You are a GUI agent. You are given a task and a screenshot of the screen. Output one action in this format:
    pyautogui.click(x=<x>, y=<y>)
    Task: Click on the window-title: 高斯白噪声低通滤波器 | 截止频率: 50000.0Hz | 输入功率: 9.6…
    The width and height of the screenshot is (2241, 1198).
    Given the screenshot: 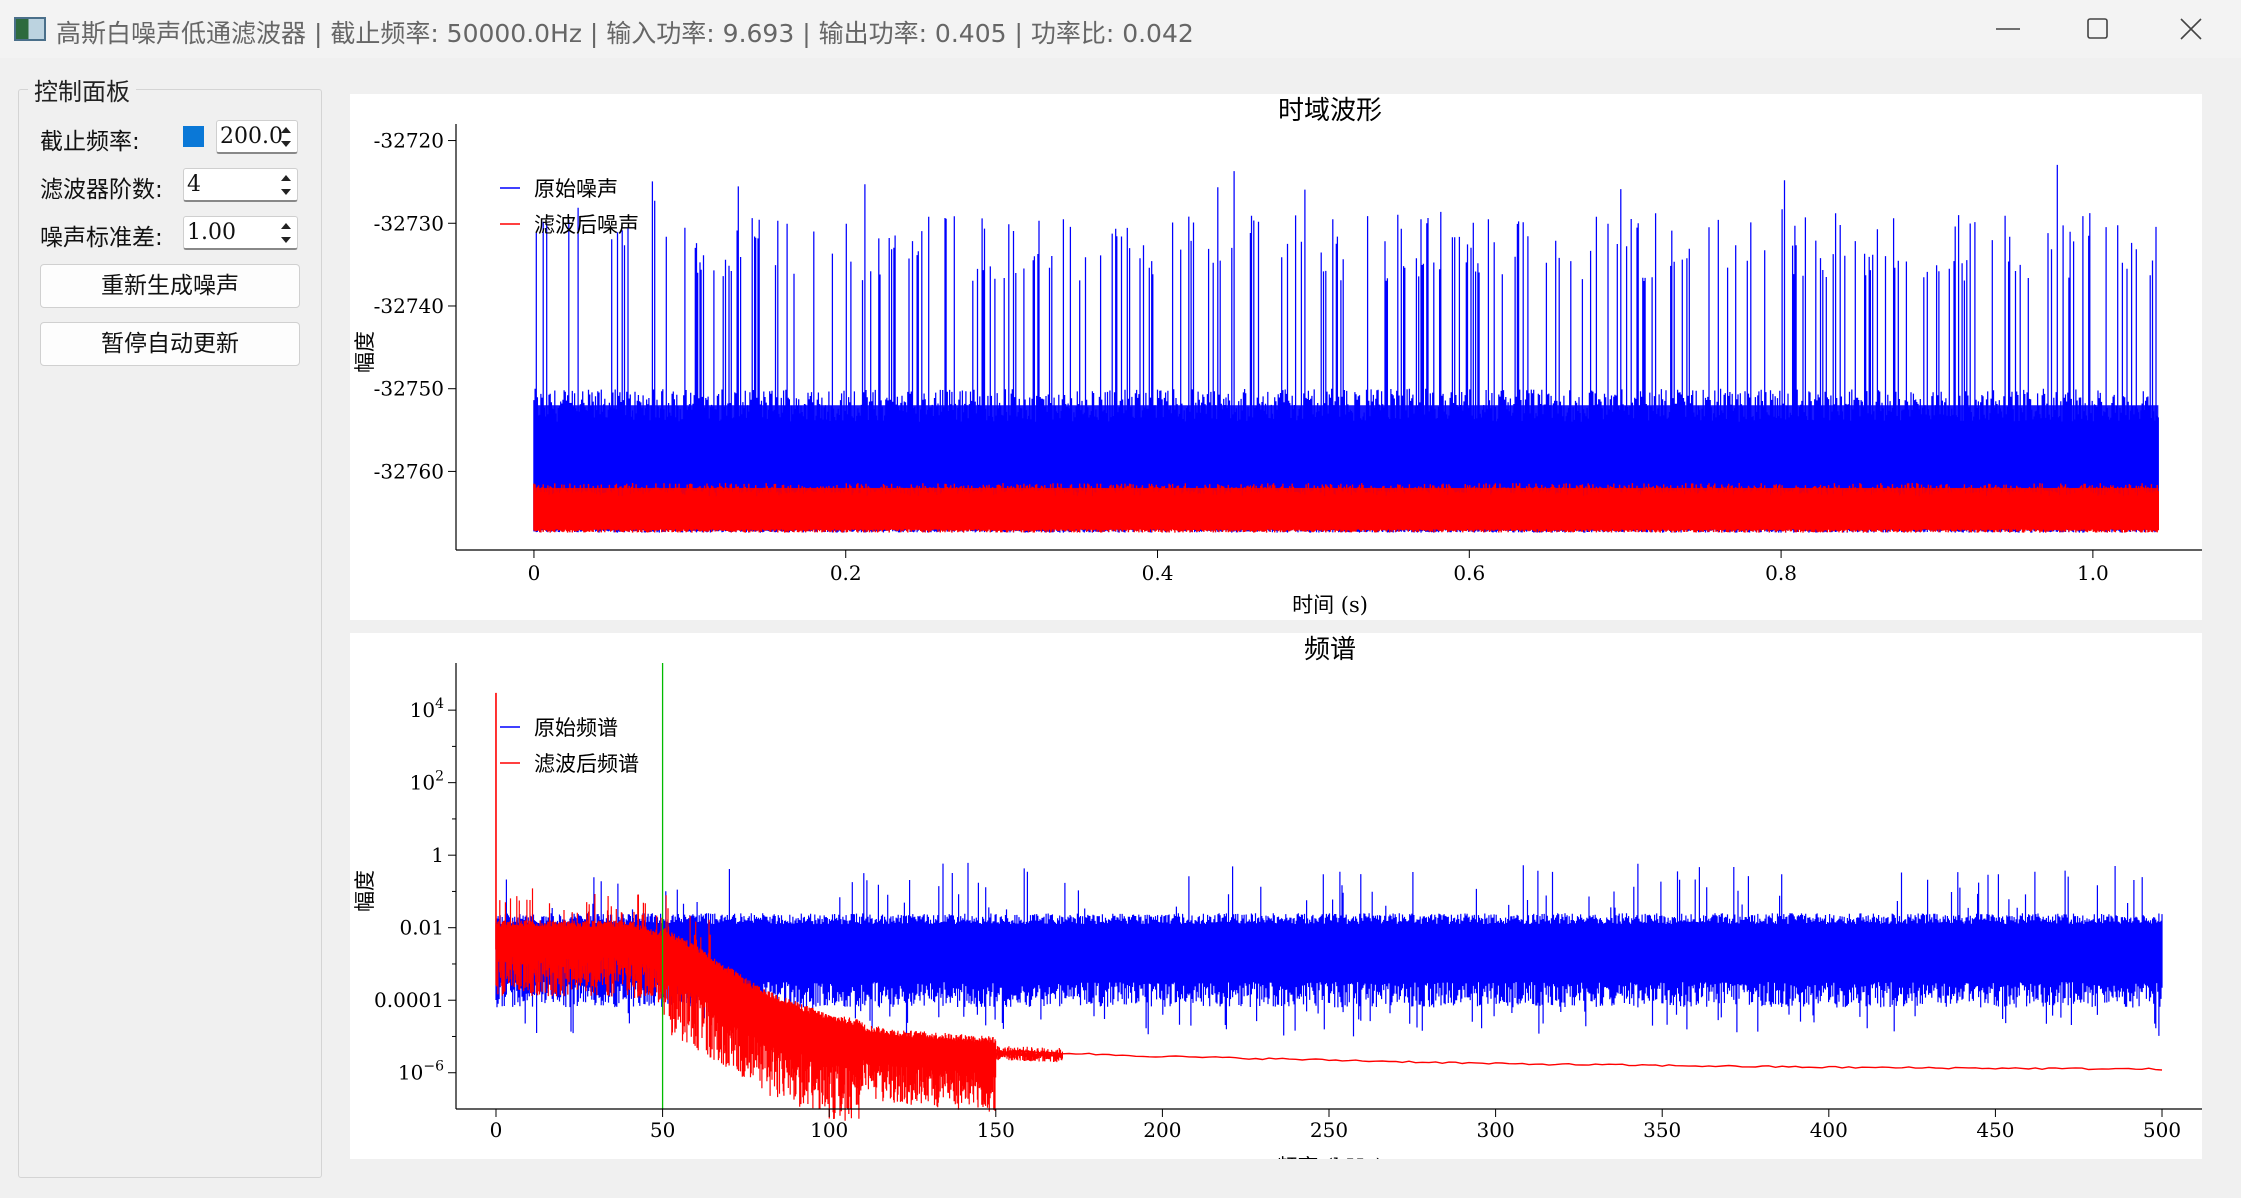 What is the action you would take?
    pyautogui.click(x=625, y=33)
    